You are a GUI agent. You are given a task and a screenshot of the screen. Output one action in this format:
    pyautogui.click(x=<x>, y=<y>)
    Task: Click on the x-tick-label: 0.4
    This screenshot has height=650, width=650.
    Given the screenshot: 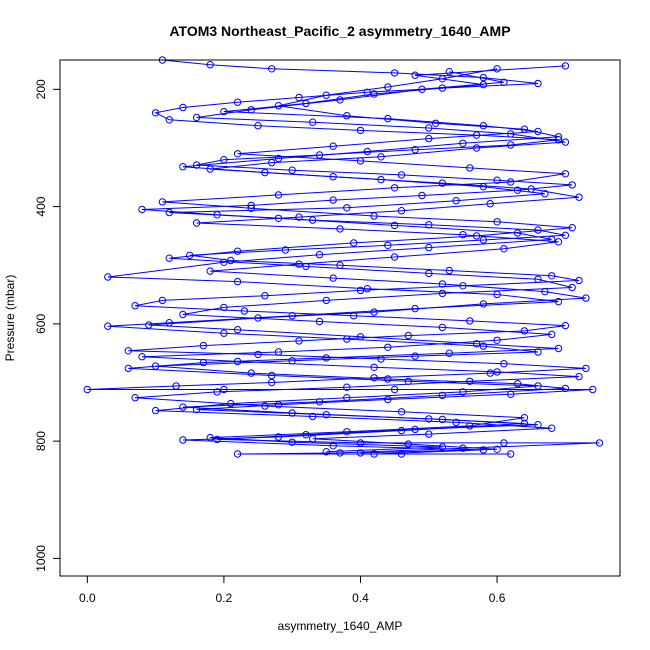 What is the action you would take?
    pyautogui.click(x=360, y=598)
    